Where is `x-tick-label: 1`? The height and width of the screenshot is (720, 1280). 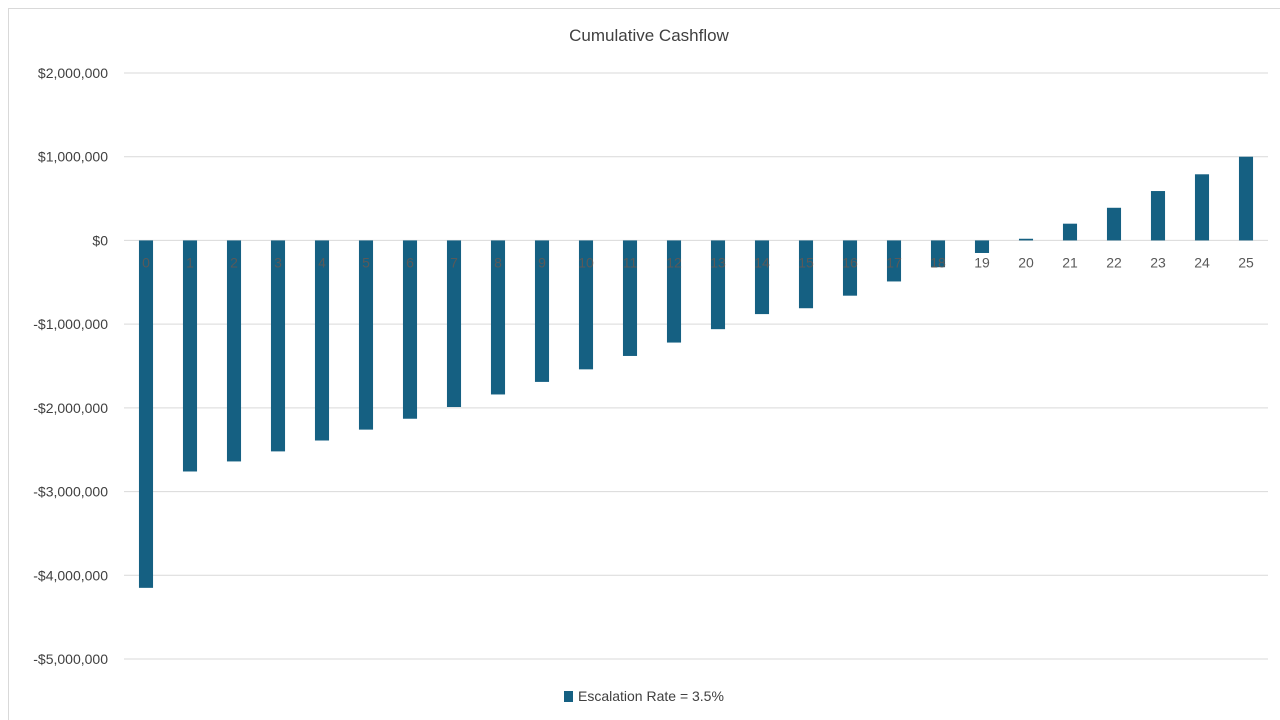 x-tick-label: 1 is located at coordinates (190, 262).